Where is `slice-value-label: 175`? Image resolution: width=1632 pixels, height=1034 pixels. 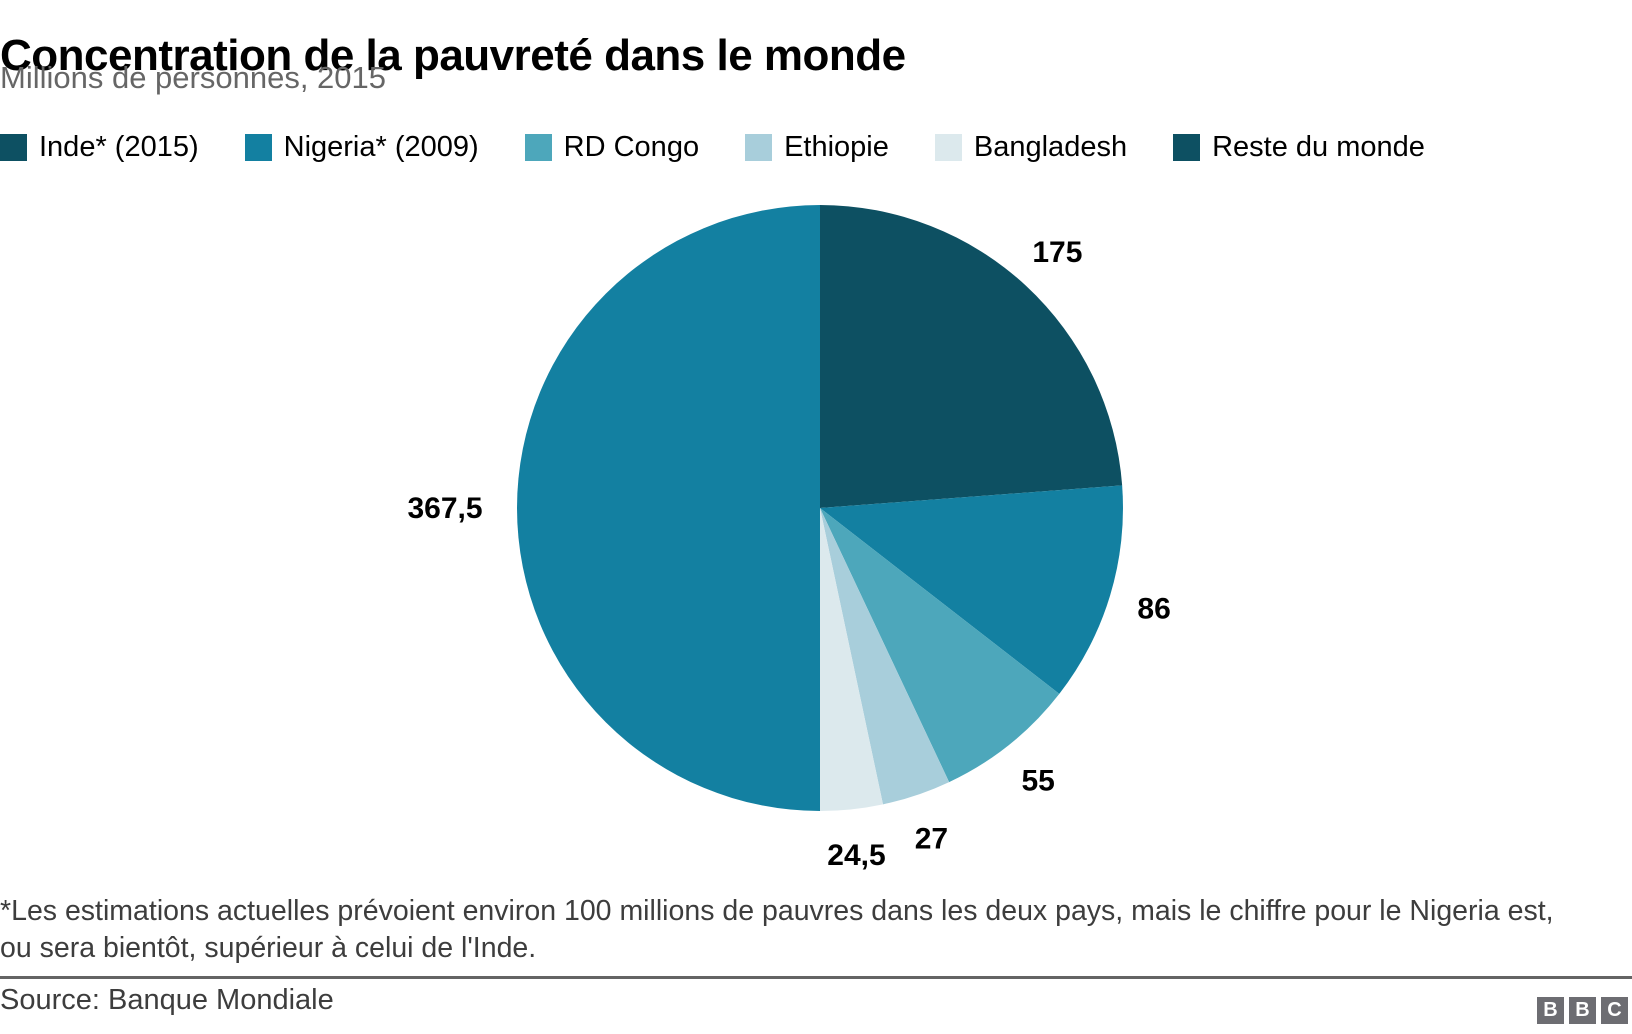 slice-value-label: 175 is located at coordinates (1057, 252).